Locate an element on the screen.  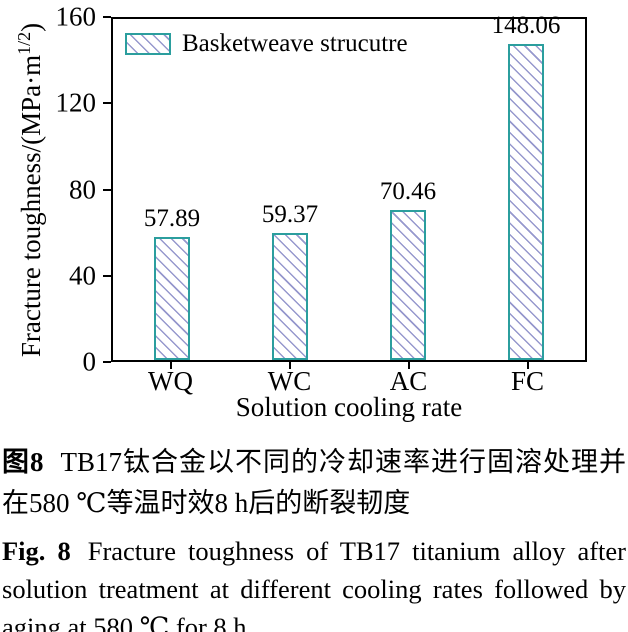
y-tick-label-80: 80 is located at coordinates (82, 189).